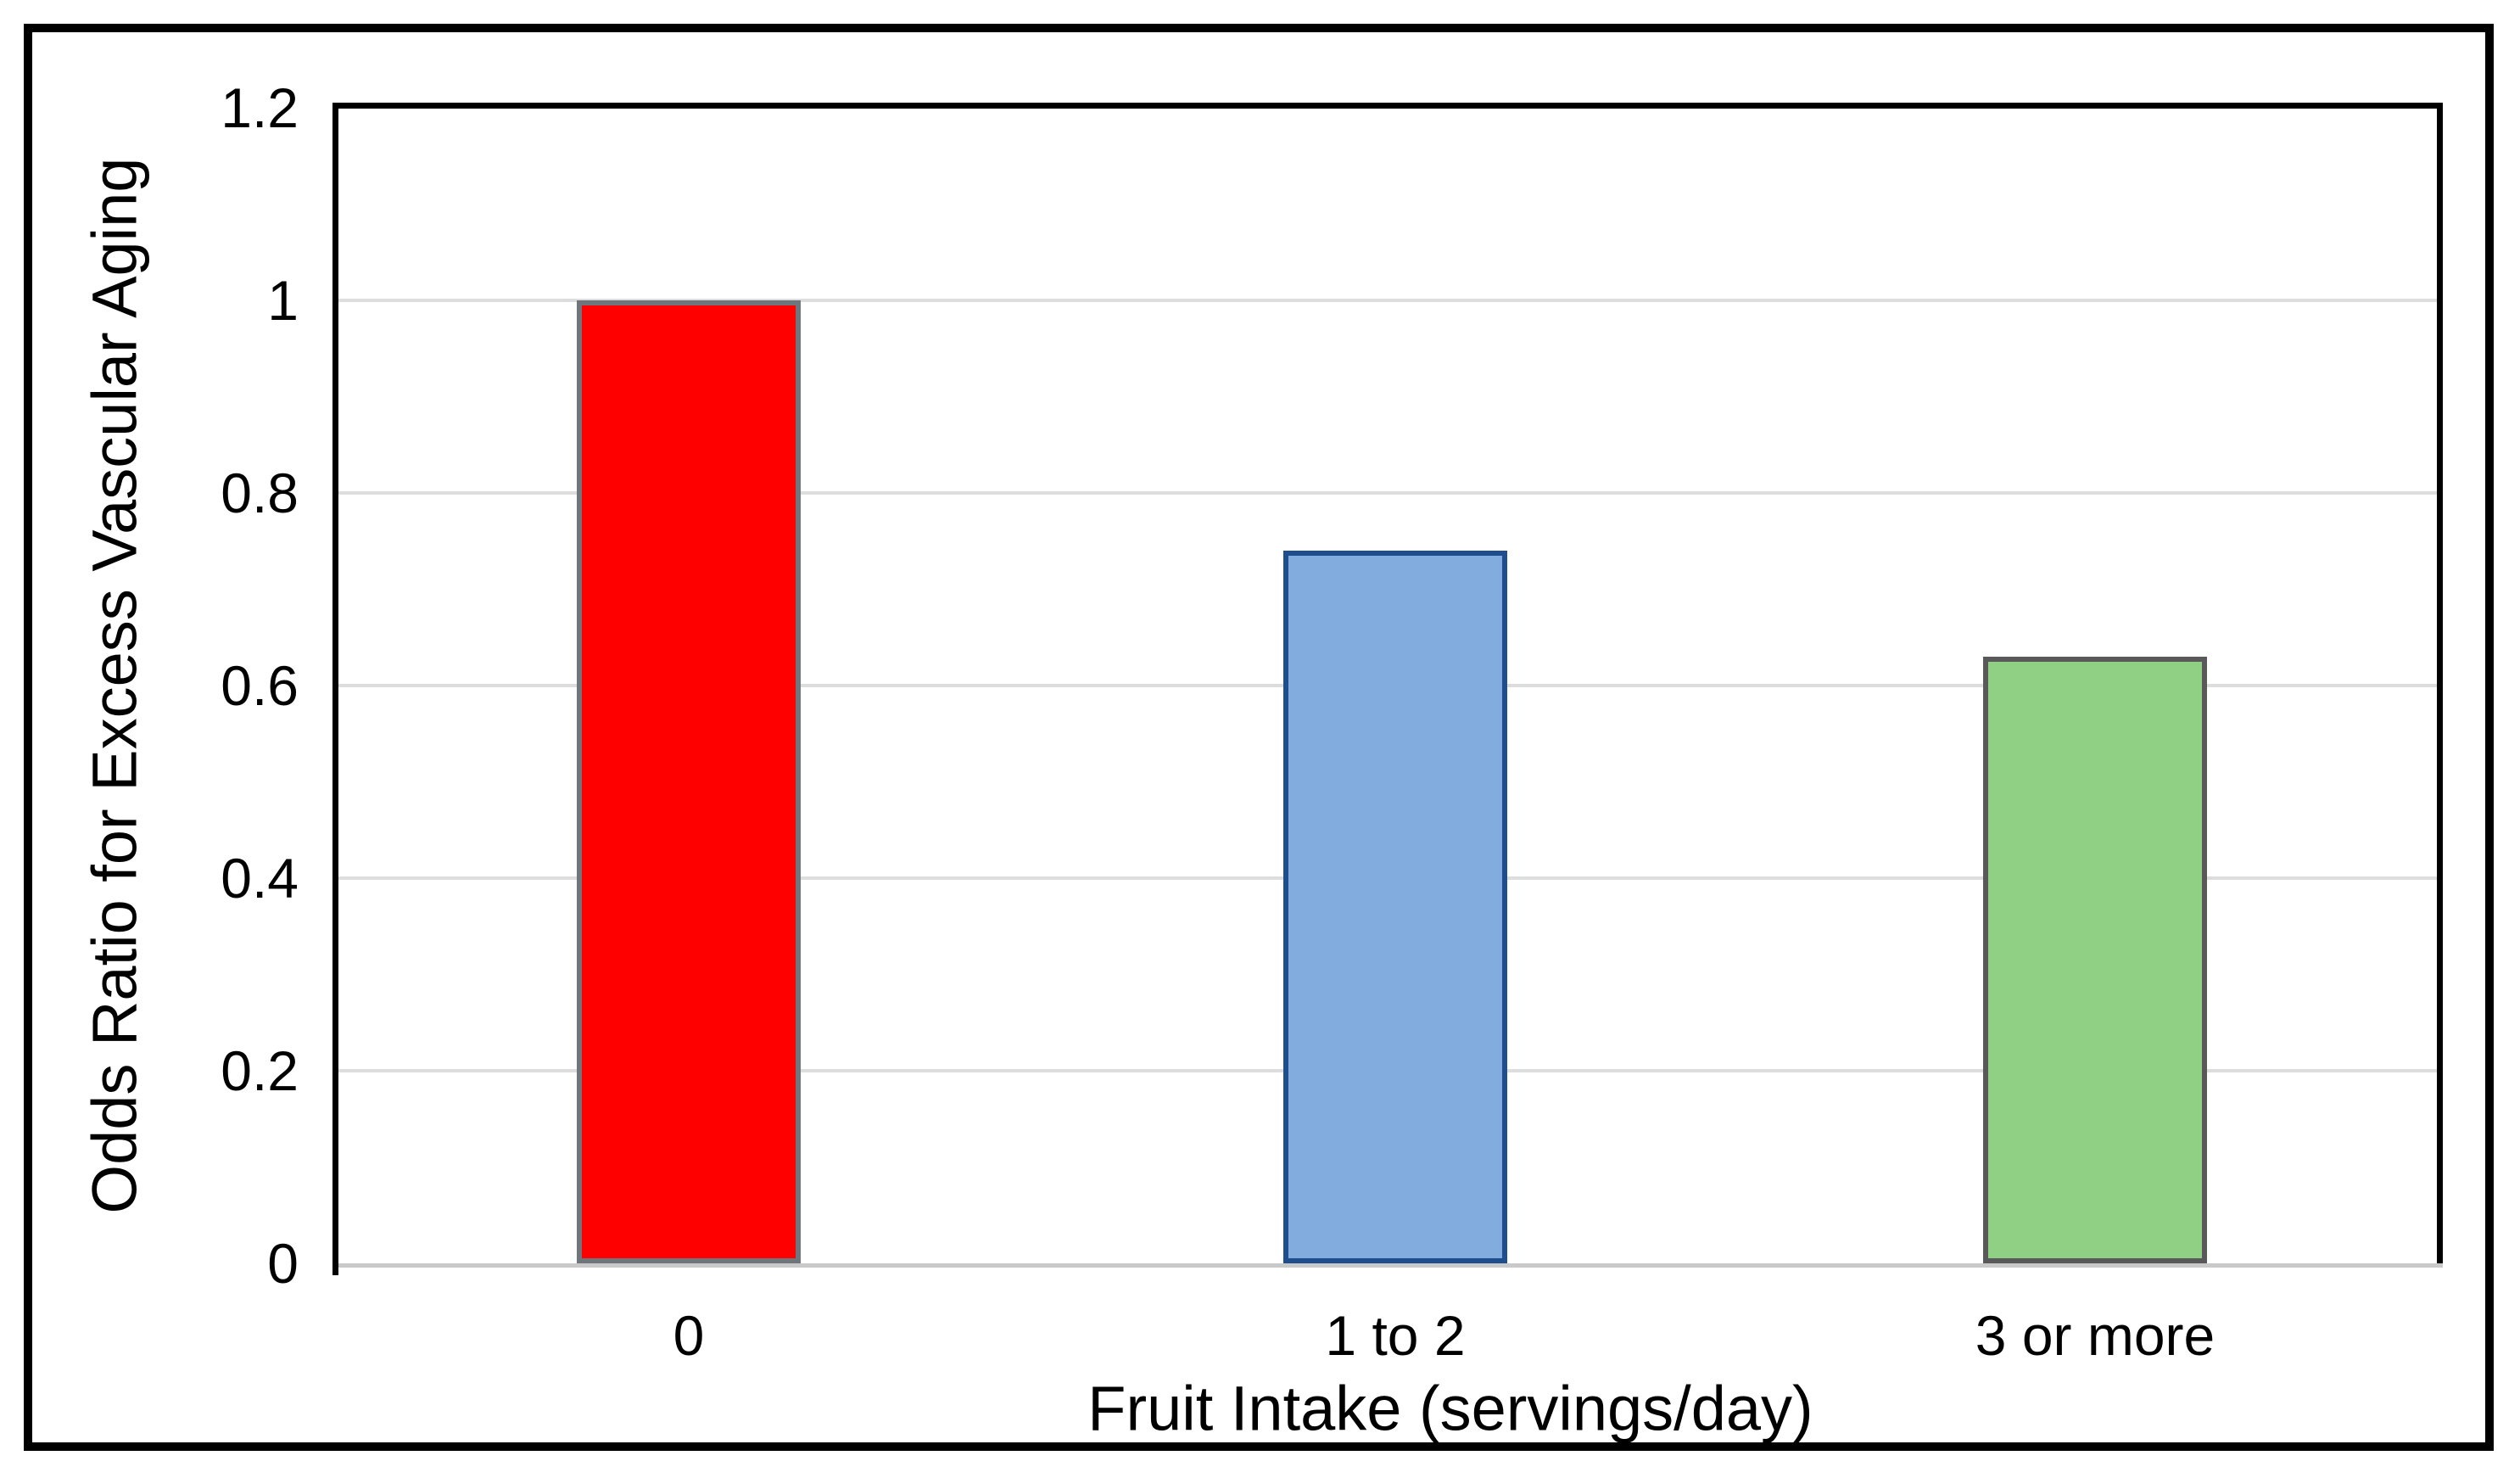  I want to click on x-category-label-1-to-2: 1 to 2, so click(1395, 1335).